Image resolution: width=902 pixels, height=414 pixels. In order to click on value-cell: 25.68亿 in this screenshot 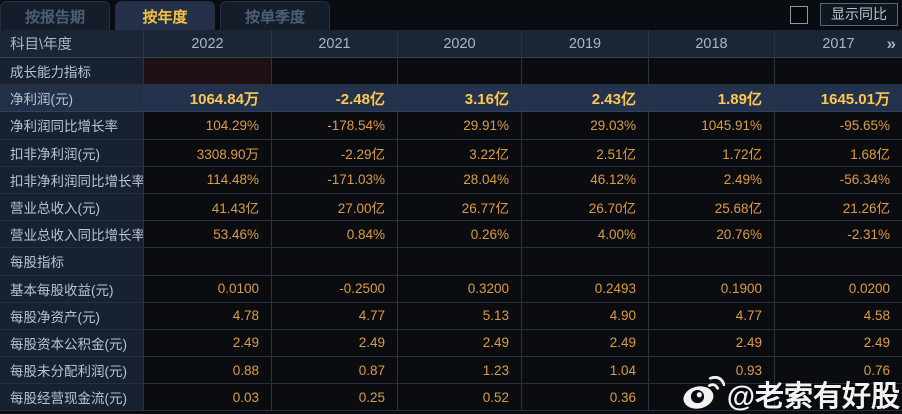, I will do `click(712, 207)`.